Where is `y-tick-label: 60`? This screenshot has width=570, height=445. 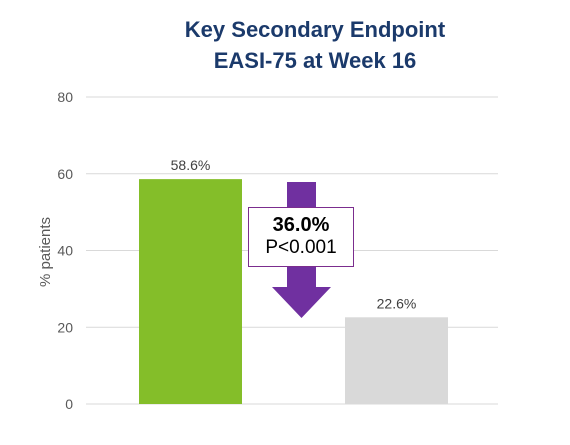
y-tick-label: 60 is located at coordinates (65, 174).